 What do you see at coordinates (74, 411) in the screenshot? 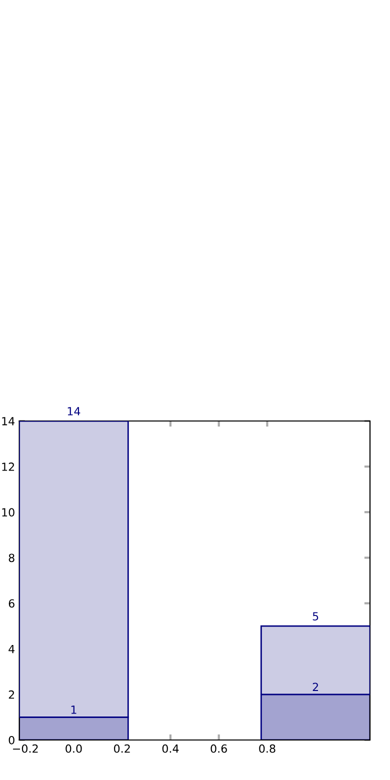
I see `total-label: 14` at bounding box center [74, 411].